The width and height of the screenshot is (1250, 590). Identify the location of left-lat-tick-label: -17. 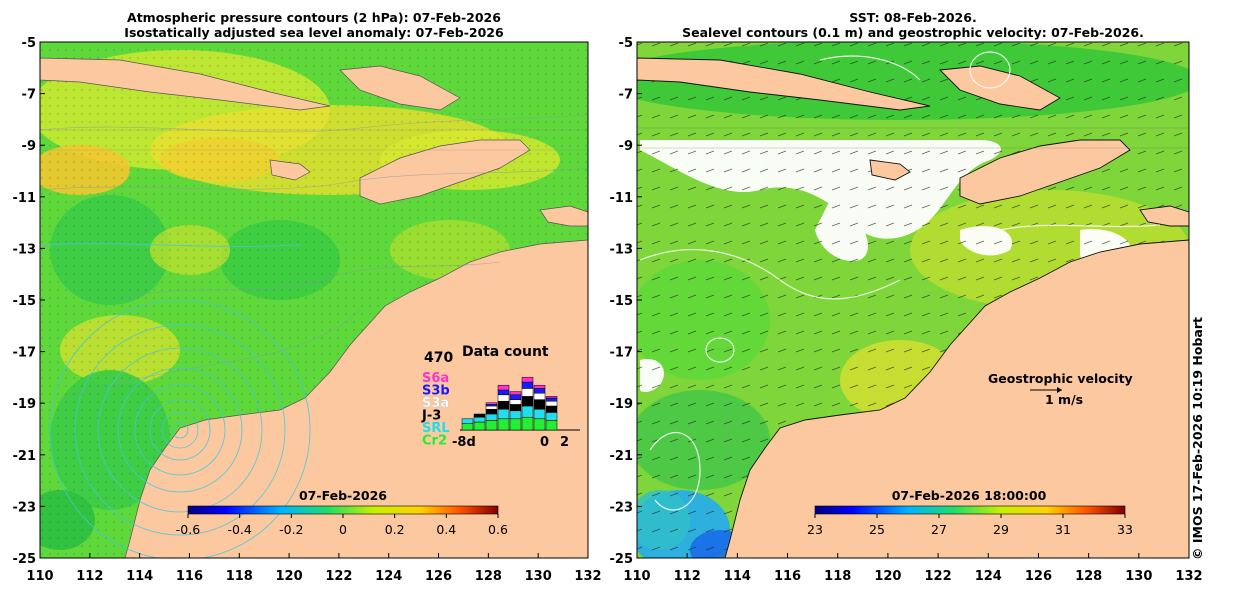
(25, 353).